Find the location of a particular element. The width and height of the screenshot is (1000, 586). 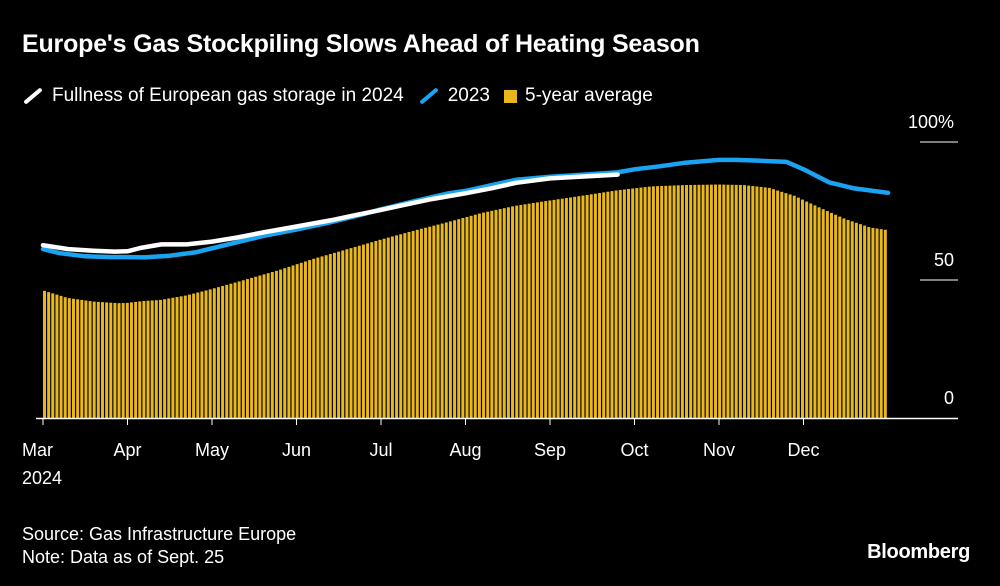

legend-yellow-square-icon is located at coordinates (511, 96).